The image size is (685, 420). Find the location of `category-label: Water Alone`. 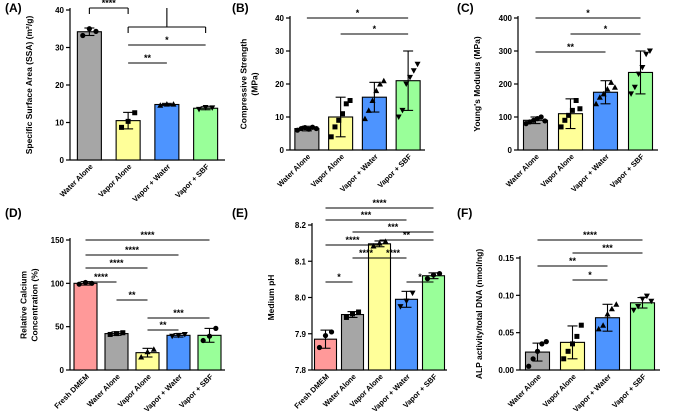

category-label: Water Alone is located at coordinates (76, 180).